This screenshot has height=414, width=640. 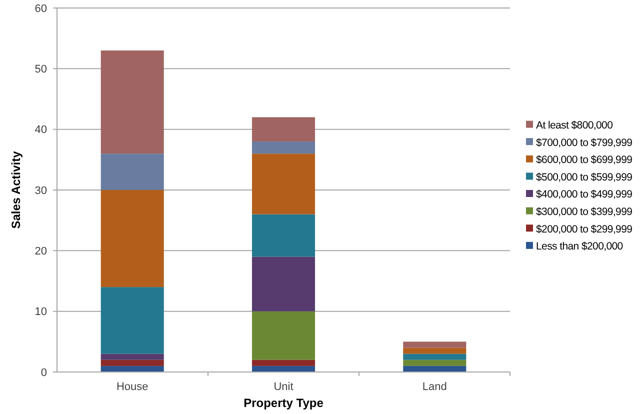 What do you see at coordinates (40, 8) in the screenshot?
I see `y-tick-label: 60` at bounding box center [40, 8].